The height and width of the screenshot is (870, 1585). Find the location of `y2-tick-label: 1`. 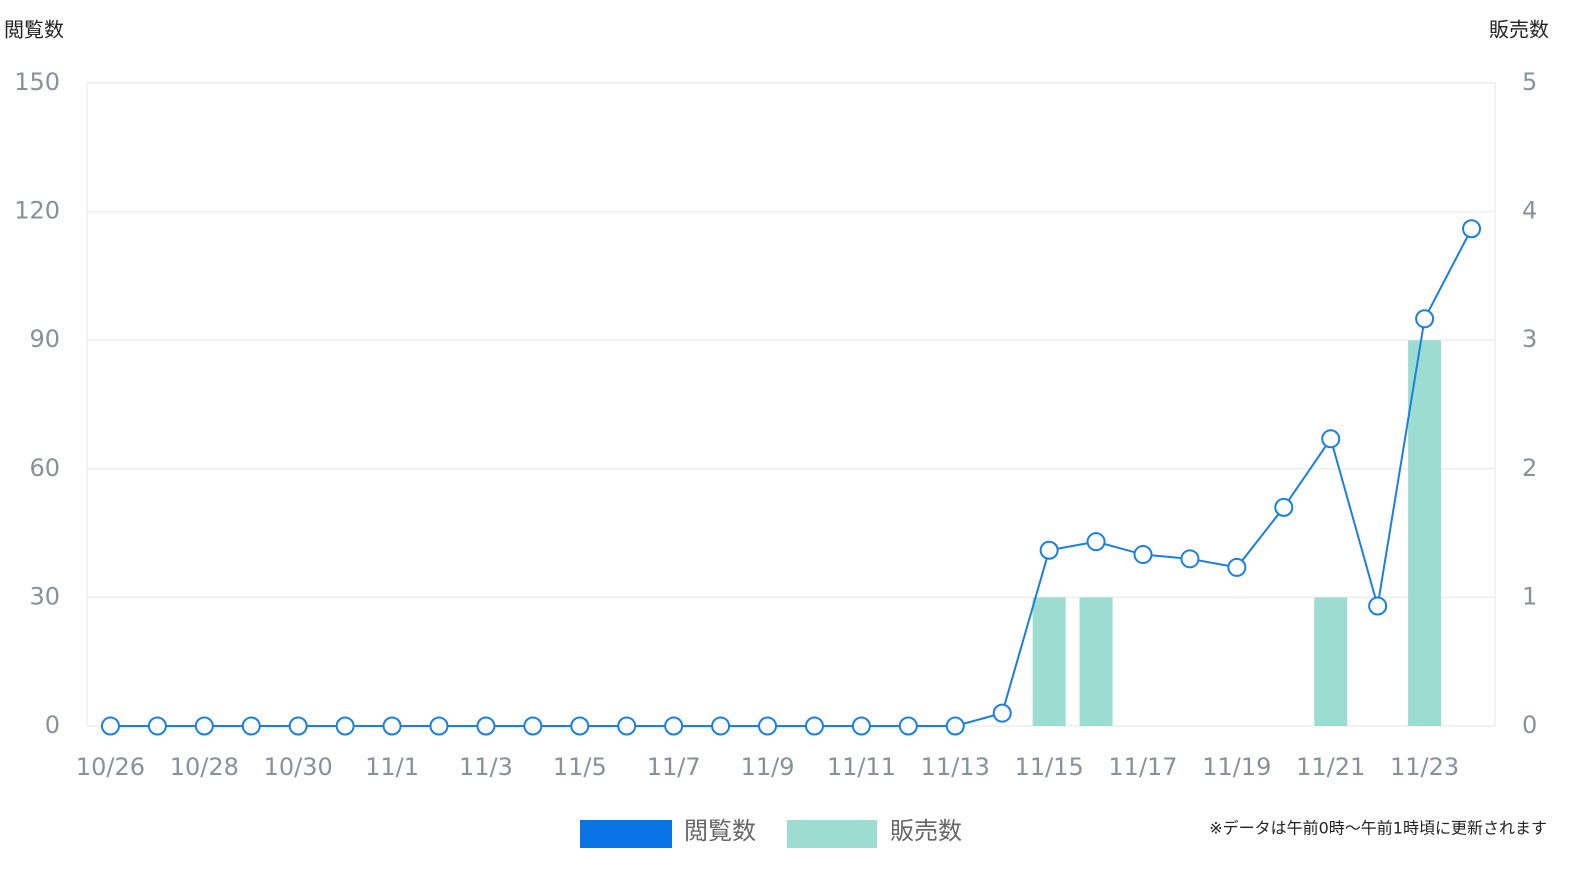

y2-tick-label: 1 is located at coordinates (1529, 596).